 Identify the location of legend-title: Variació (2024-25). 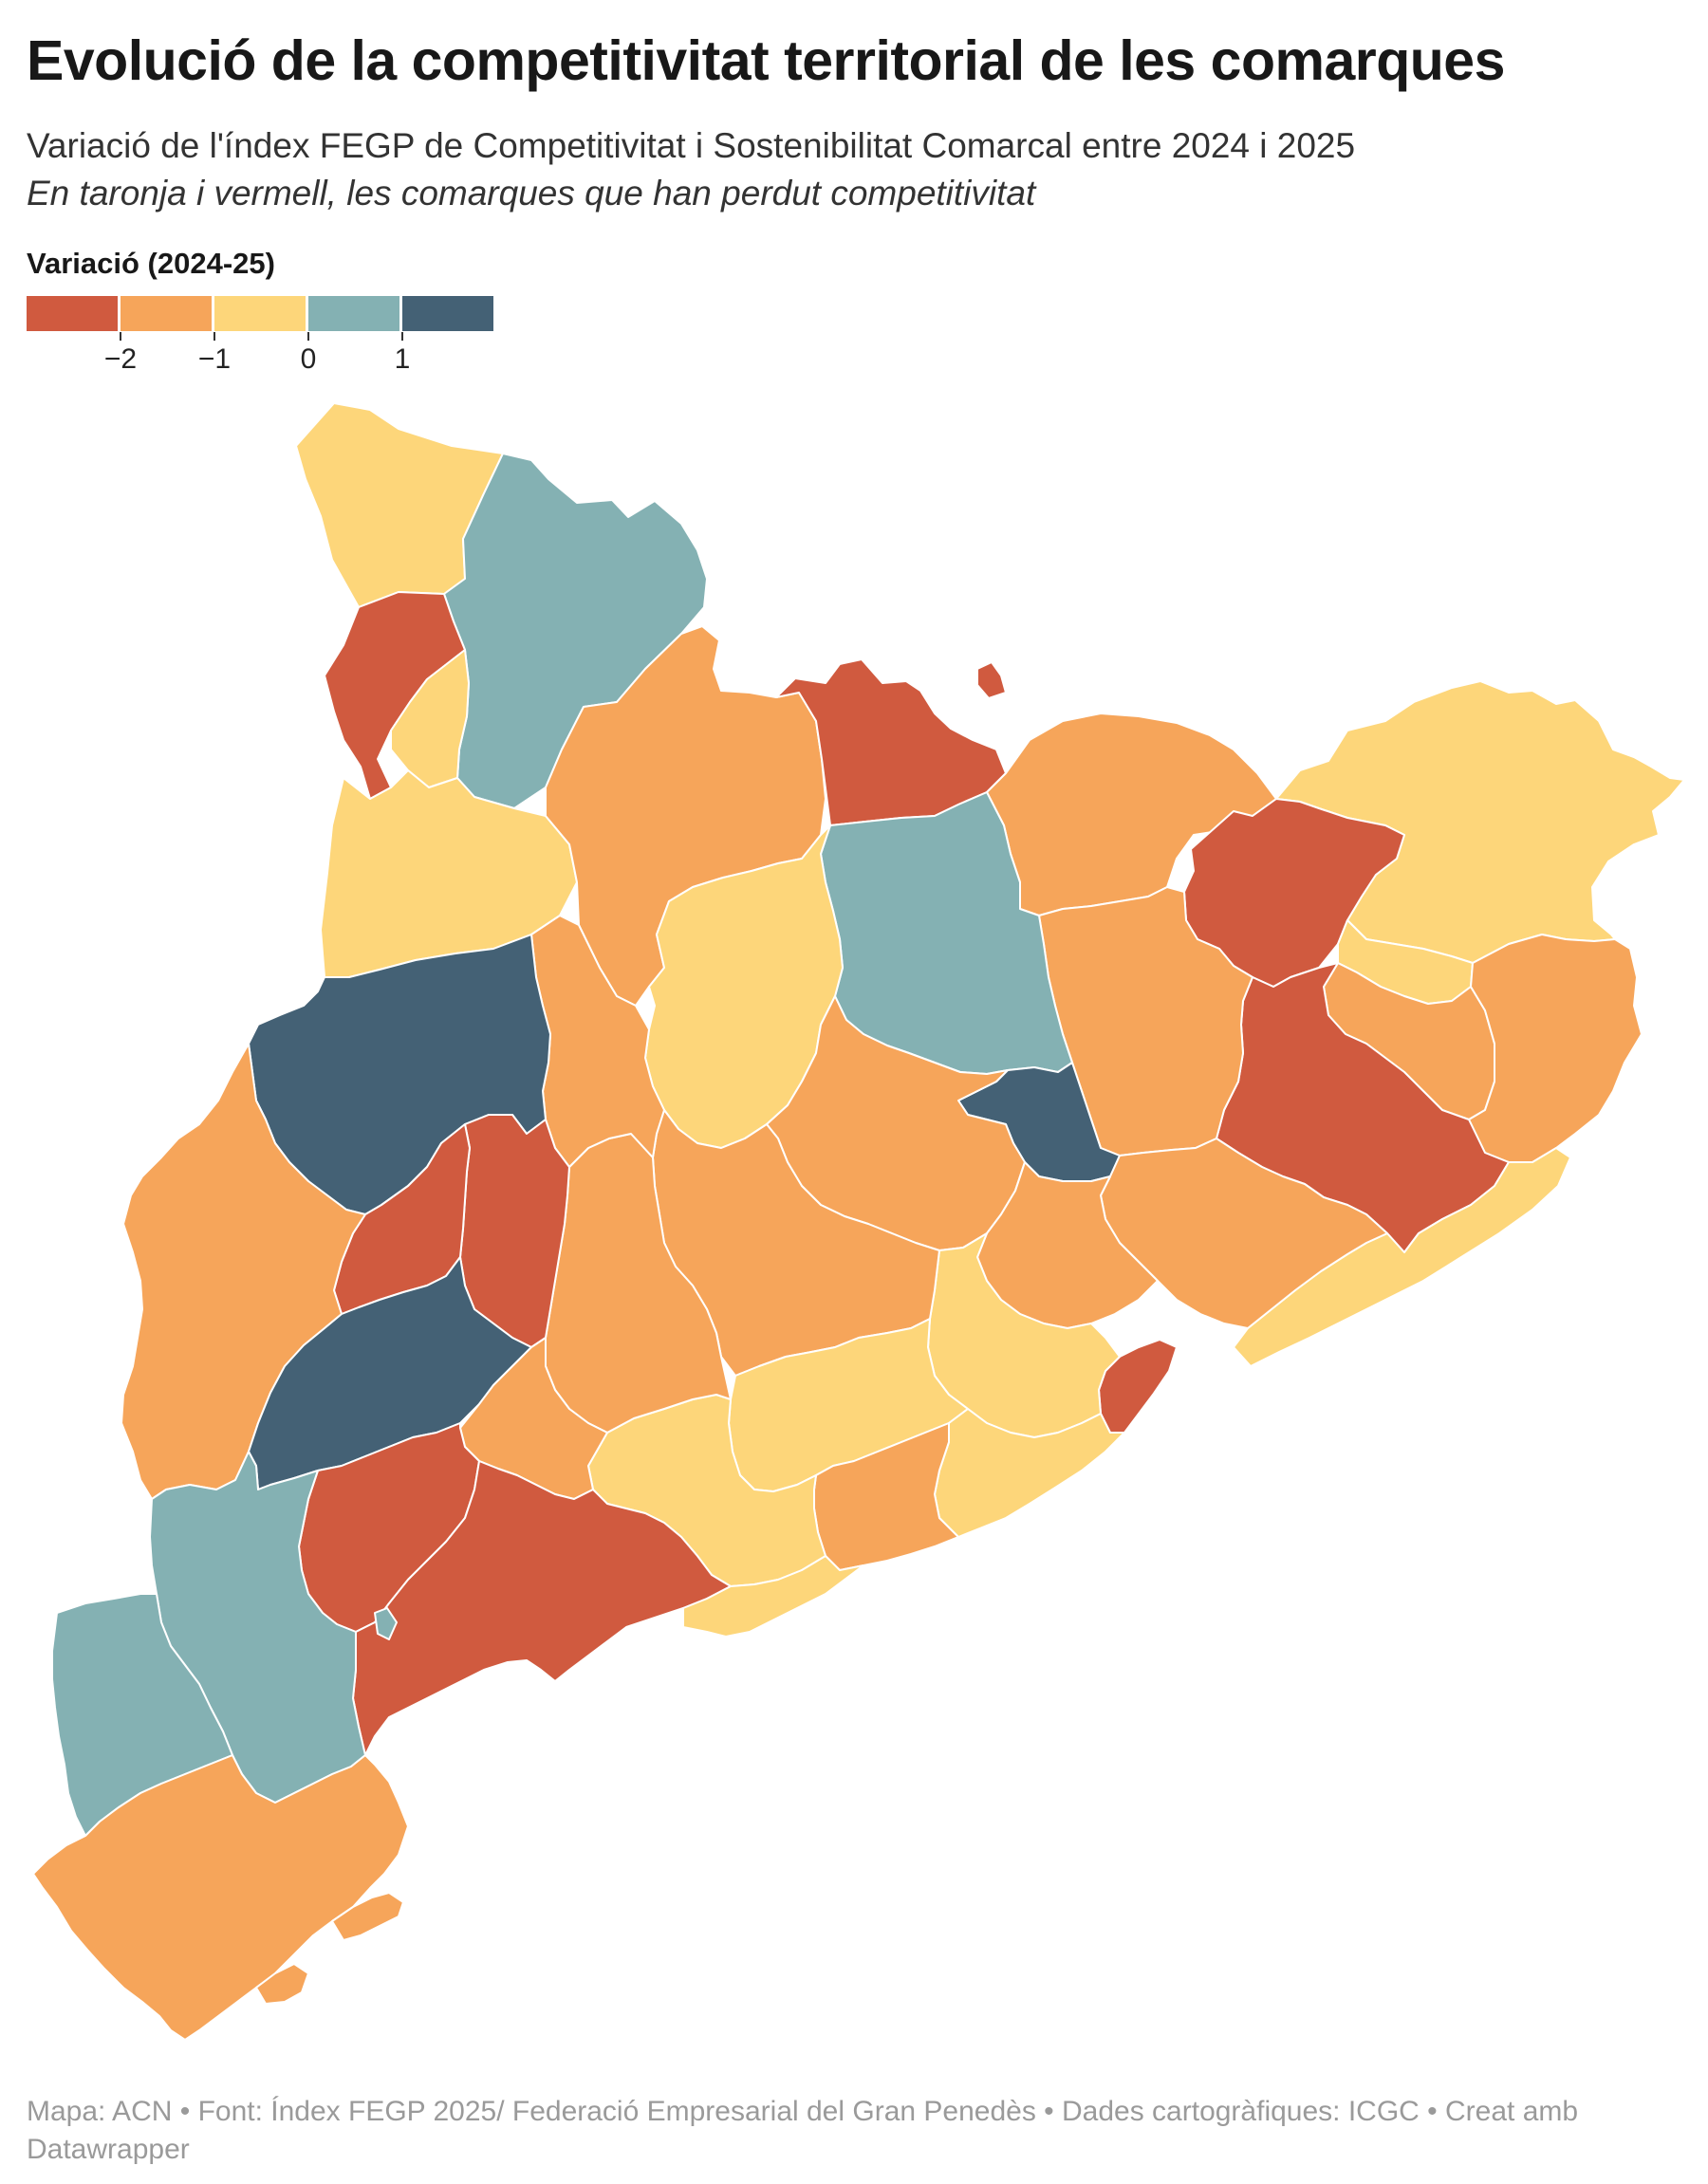
(151, 263).